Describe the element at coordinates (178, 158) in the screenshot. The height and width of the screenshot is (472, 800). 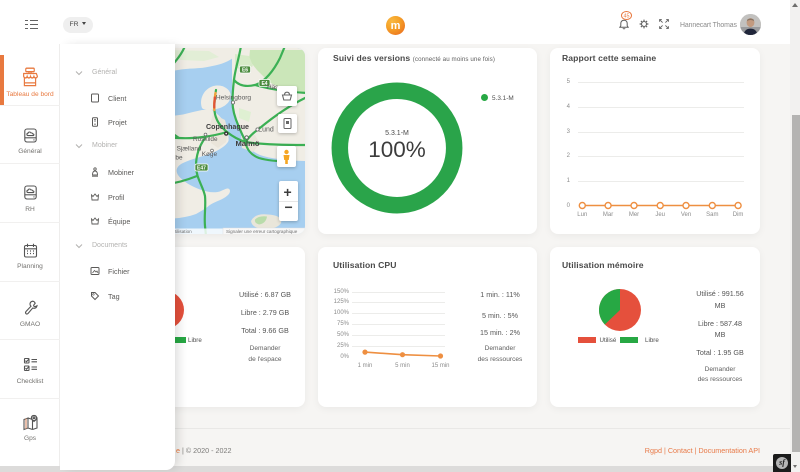
I see `svg-text: lbe` at that location.